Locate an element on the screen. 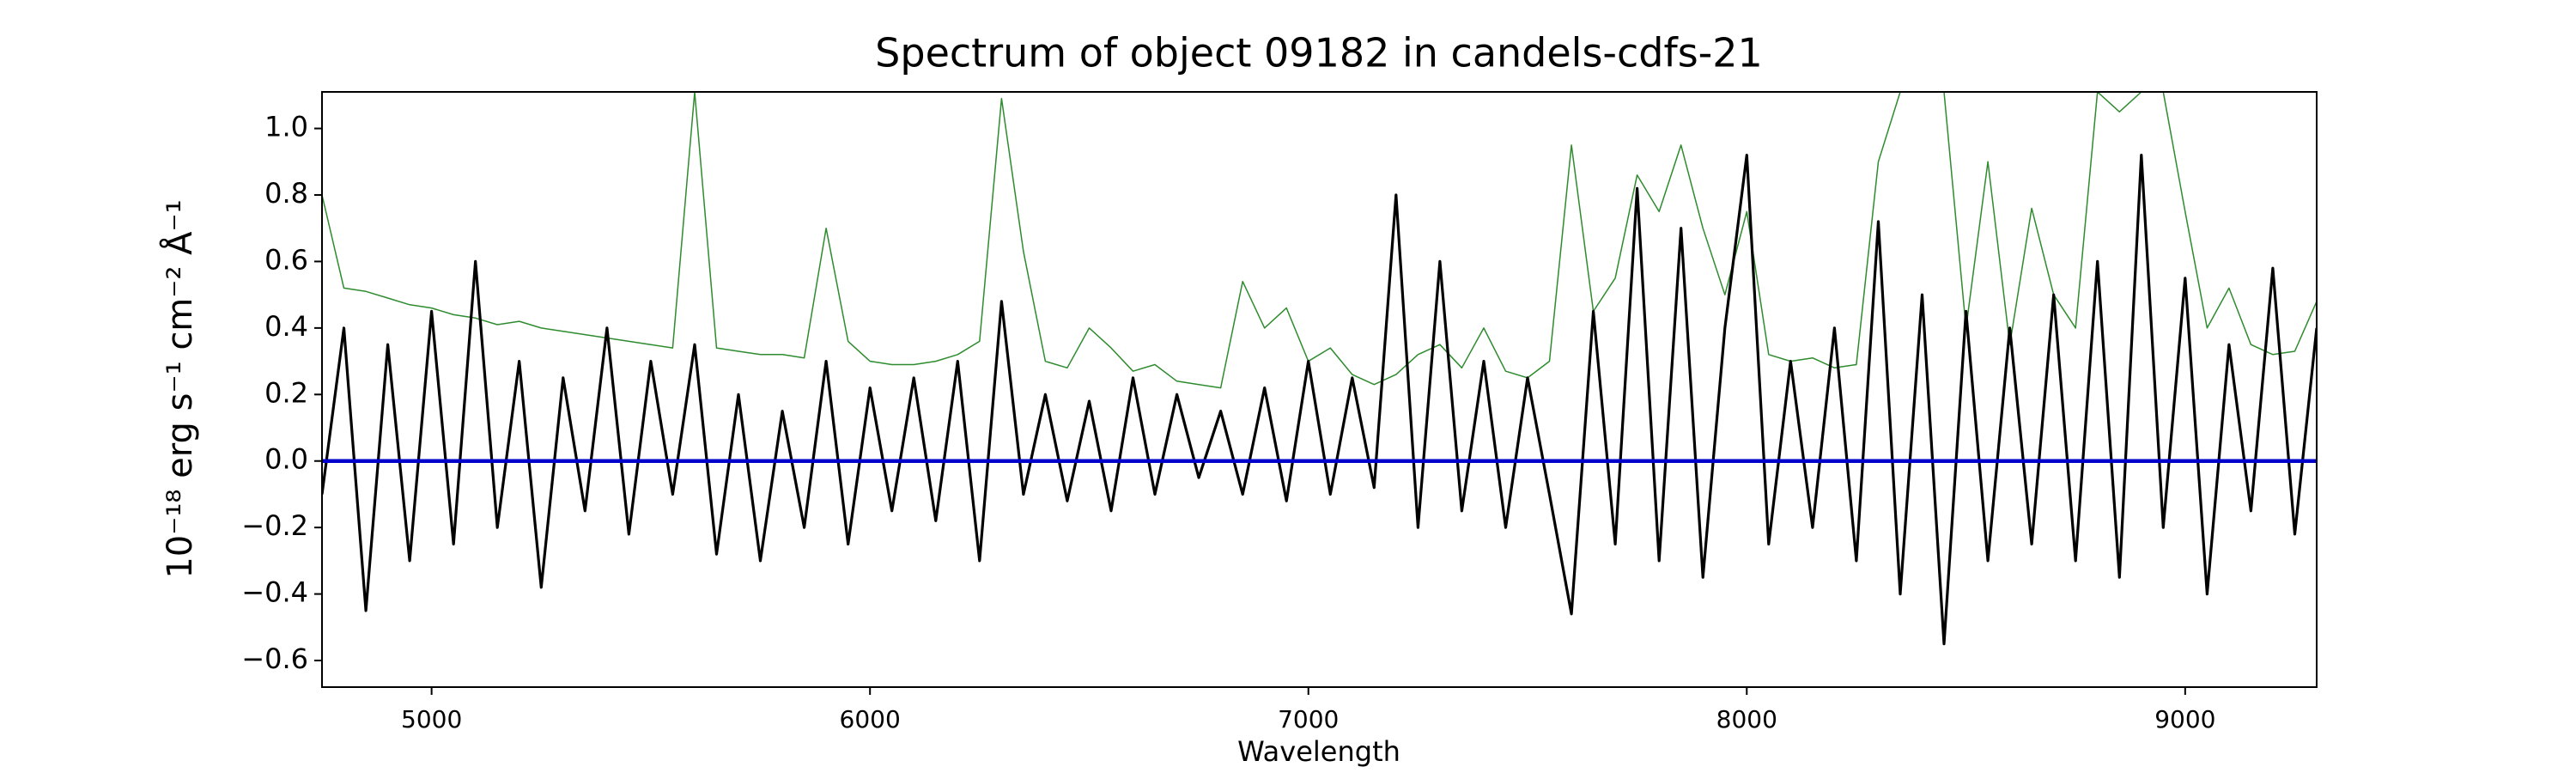 The image size is (2576, 773). x-tick-label: 9000 is located at coordinates (2185, 719).